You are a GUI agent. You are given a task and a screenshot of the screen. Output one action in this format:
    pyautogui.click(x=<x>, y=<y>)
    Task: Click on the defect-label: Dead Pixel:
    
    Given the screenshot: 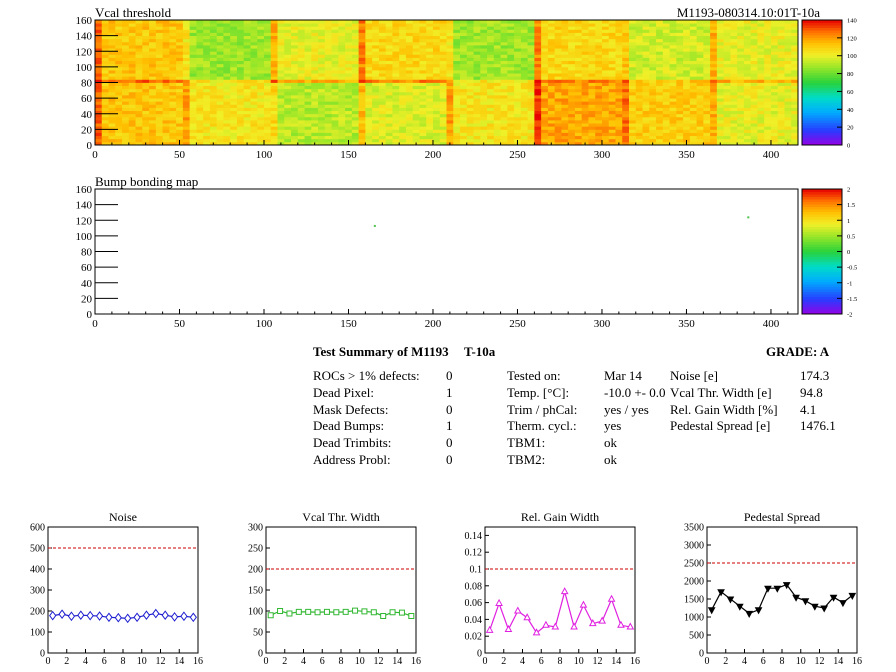 What is the action you would take?
    pyautogui.click(x=344, y=392)
    